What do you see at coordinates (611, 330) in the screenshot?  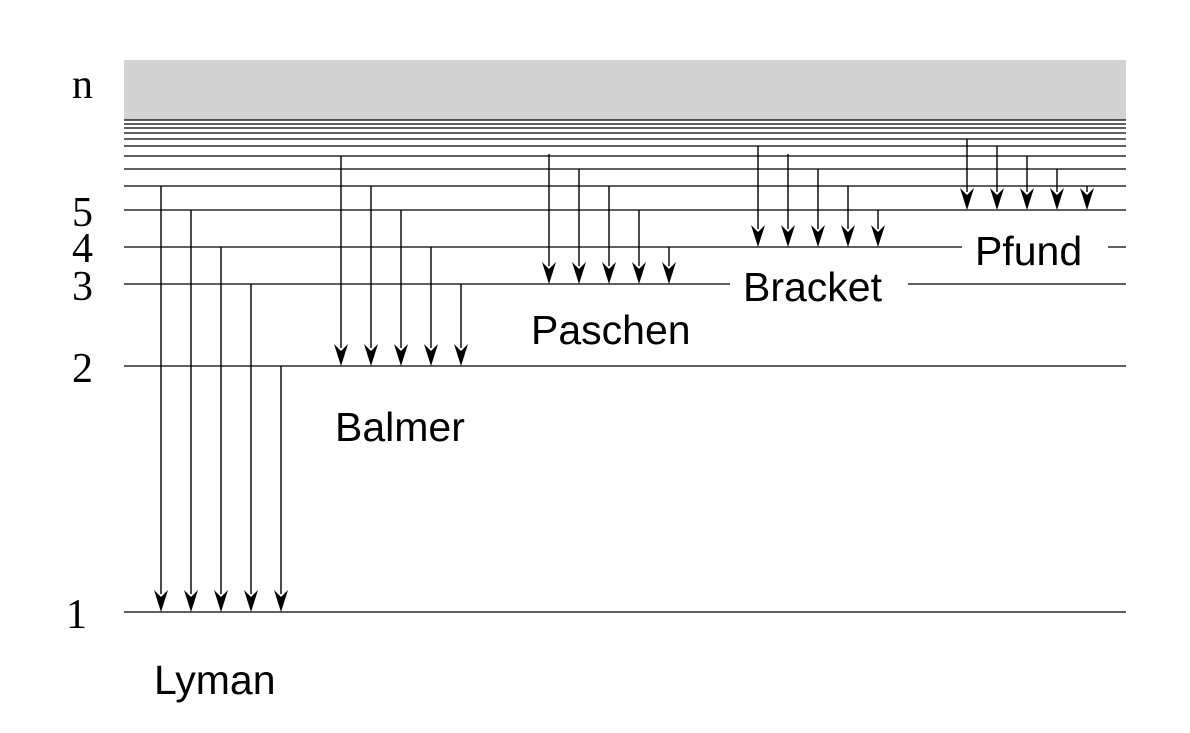 I see `series-label-paschen: Paschen` at bounding box center [611, 330].